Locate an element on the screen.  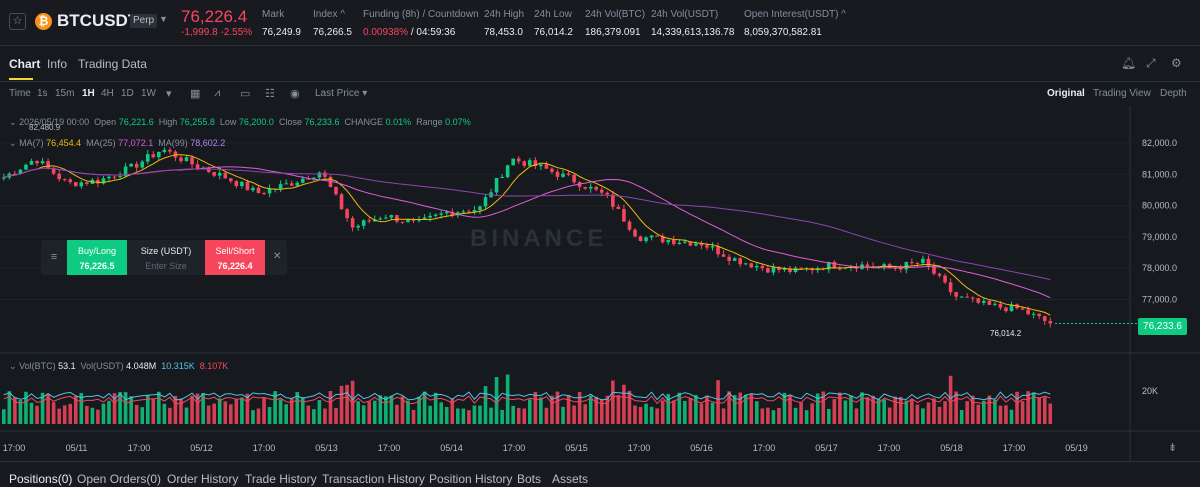
size-input: Enter Size is located at coordinates (166, 266).